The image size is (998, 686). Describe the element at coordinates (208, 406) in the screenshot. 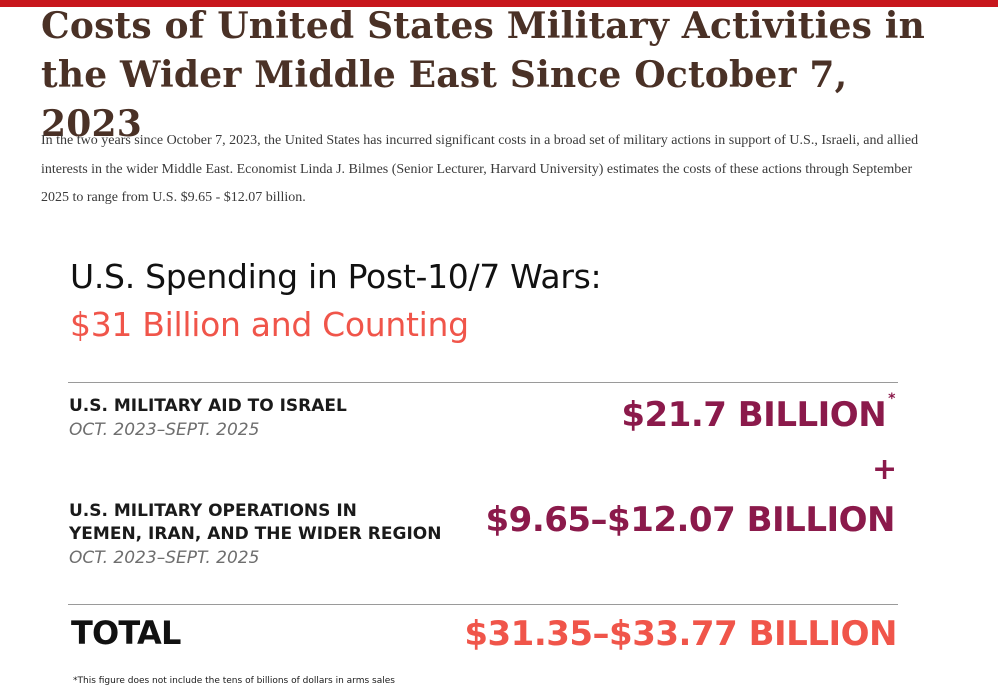

I see `aid-israel-label: U.S. MILITARY AID TO ISRAEL` at that location.